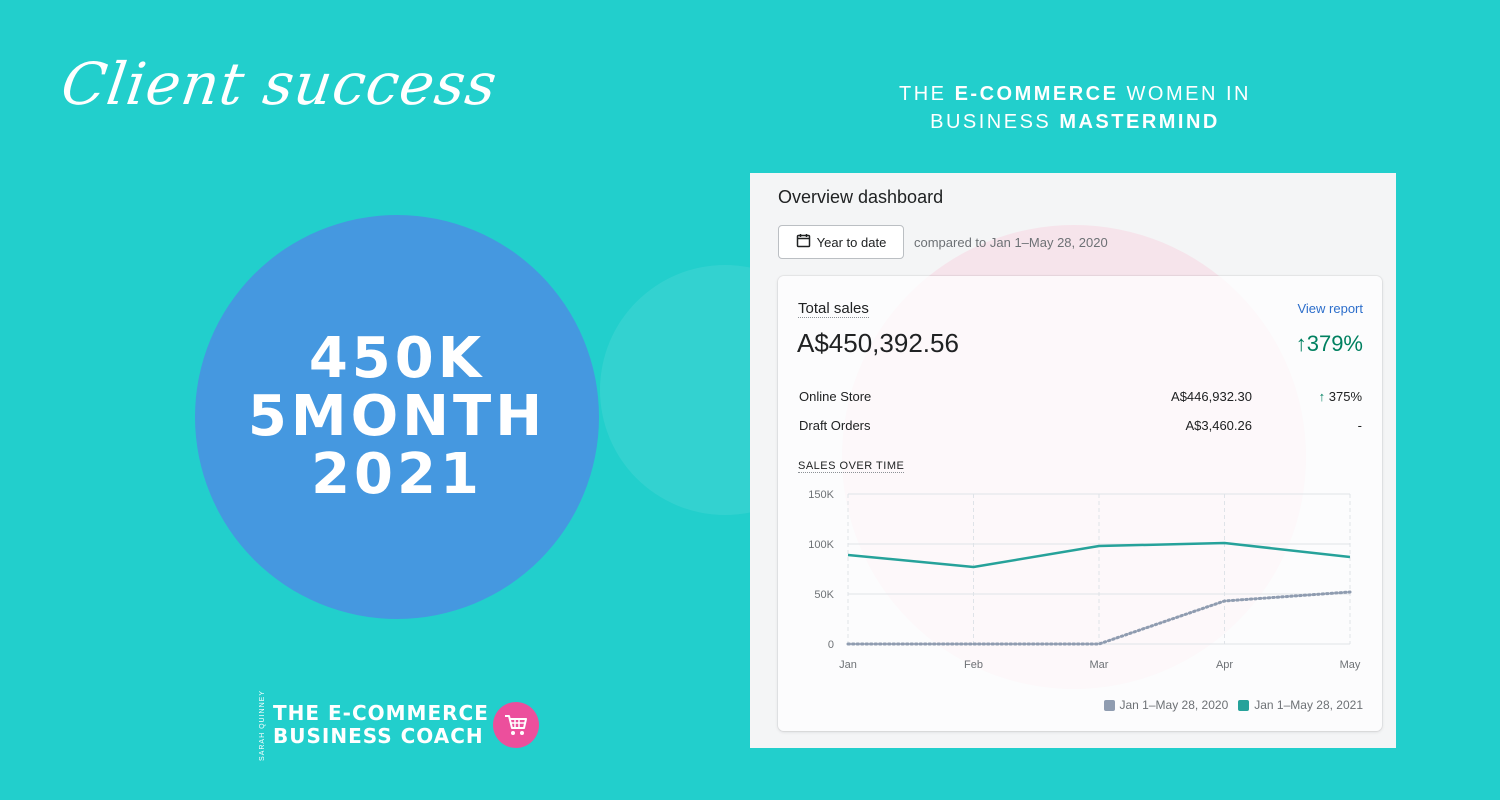  I want to click on y-tick-label: 100K, so click(821, 545).